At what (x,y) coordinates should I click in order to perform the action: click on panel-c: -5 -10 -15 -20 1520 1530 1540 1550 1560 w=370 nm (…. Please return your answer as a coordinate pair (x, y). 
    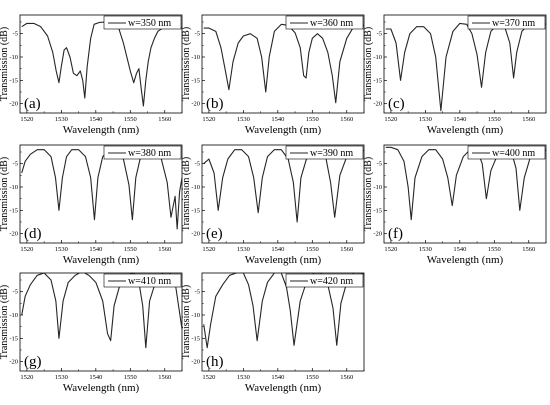
    Looking at the image, I should click on (455, 75).